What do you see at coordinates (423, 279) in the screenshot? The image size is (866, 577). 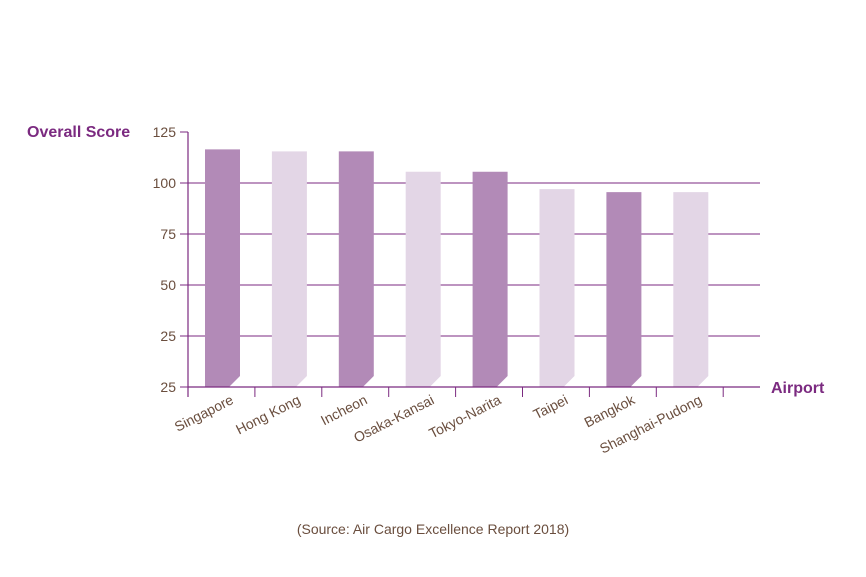 I see `bar-osaka-kansai` at bounding box center [423, 279].